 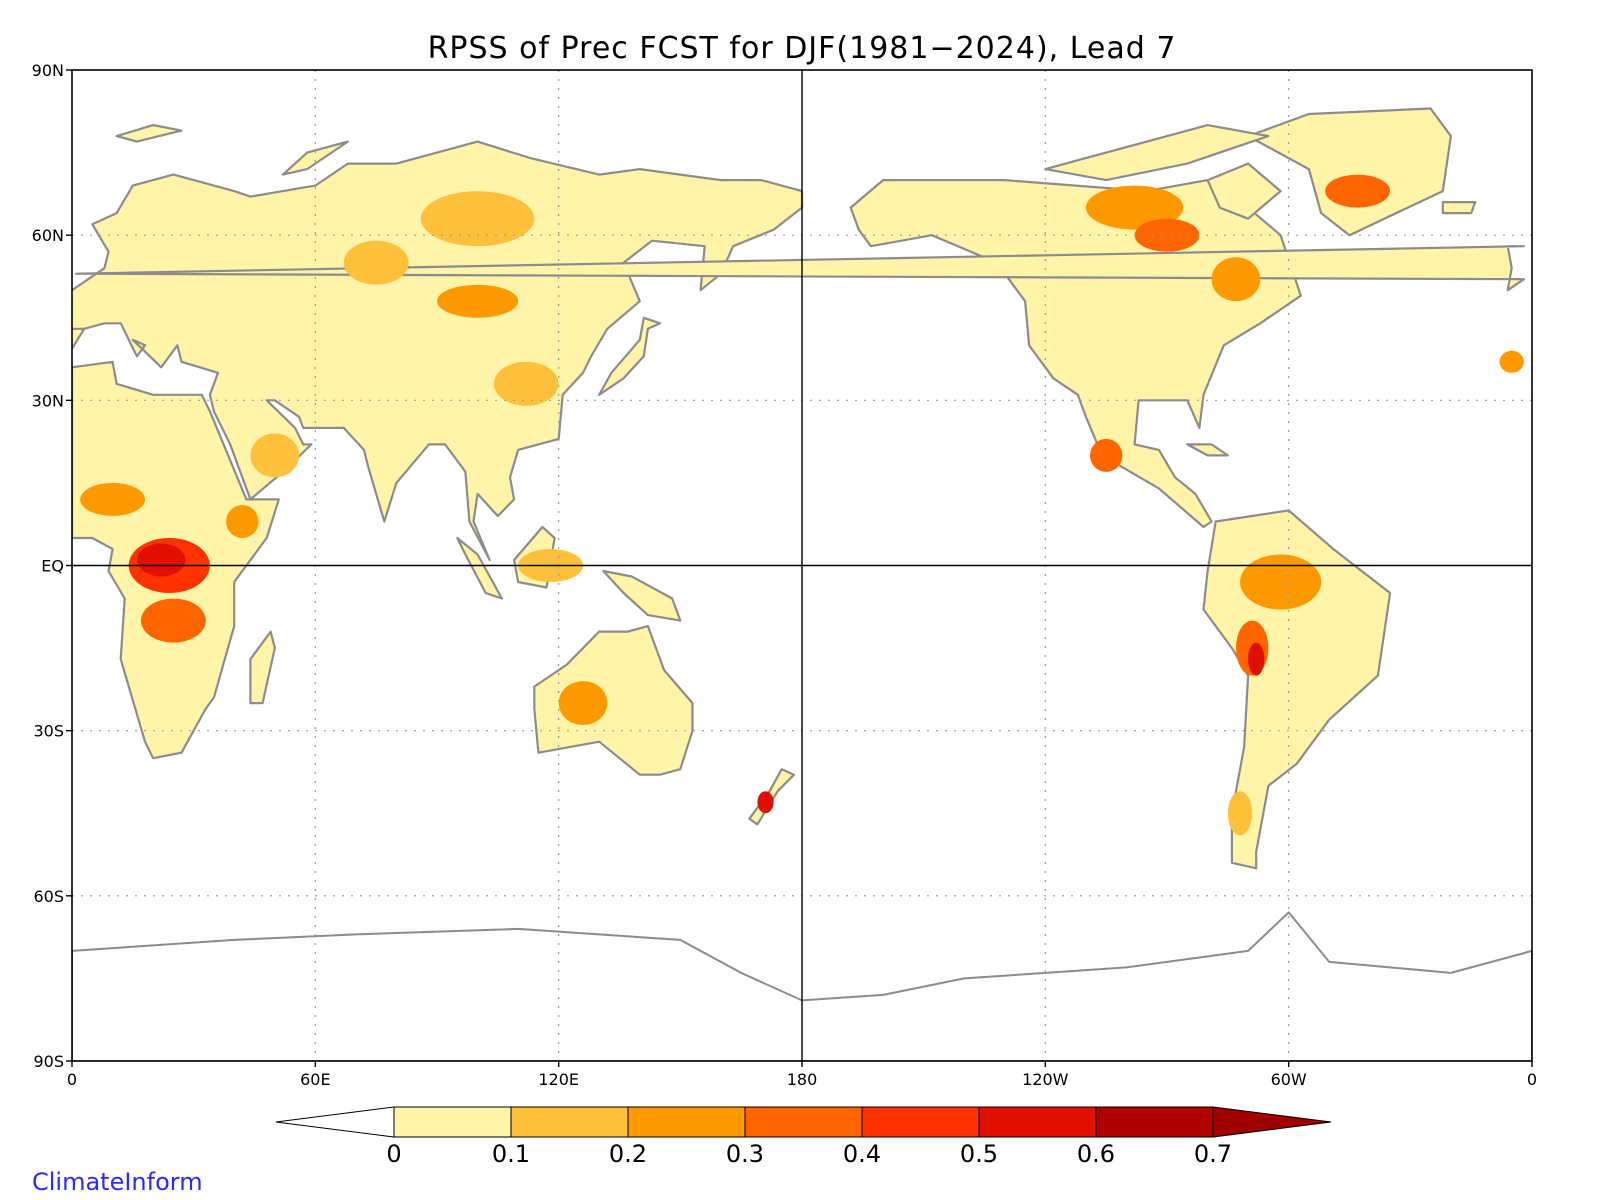 What do you see at coordinates (478, 301) in the screenshot?
I see `mongolia-skill` at bounding box center [478, 301].